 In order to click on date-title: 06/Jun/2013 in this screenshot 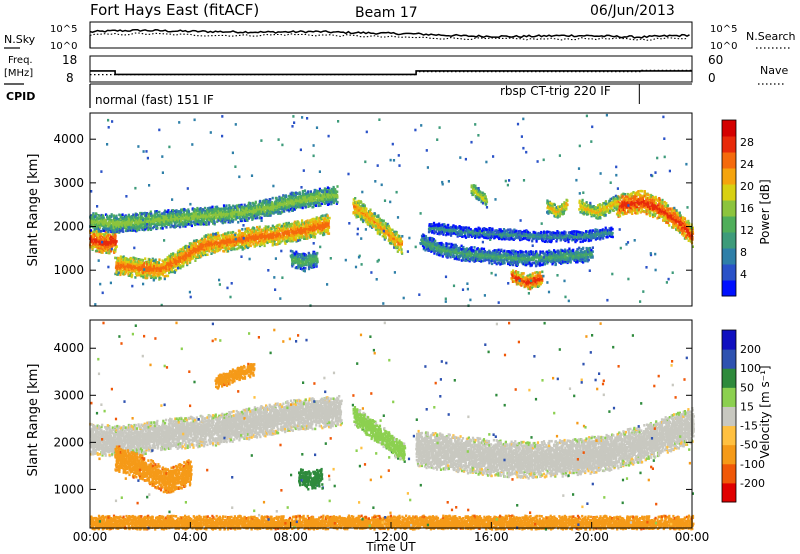, I will do `click(632, 11)`.